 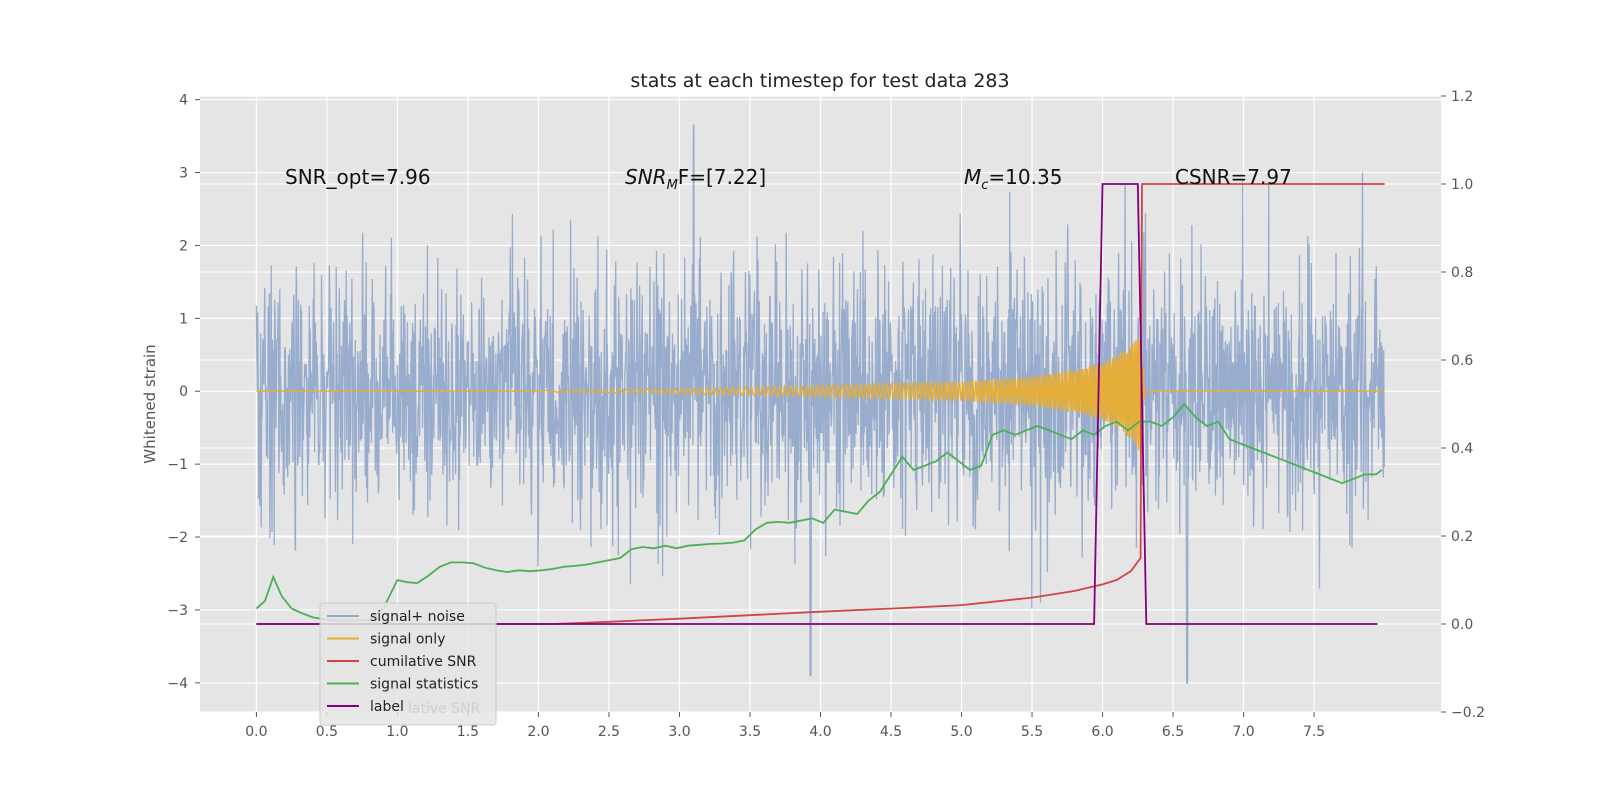 What do you see at coordinates (1173, 732) in the screenshot?
I see `x-tick-label: 6.5` at bounding box center [1173, 732].